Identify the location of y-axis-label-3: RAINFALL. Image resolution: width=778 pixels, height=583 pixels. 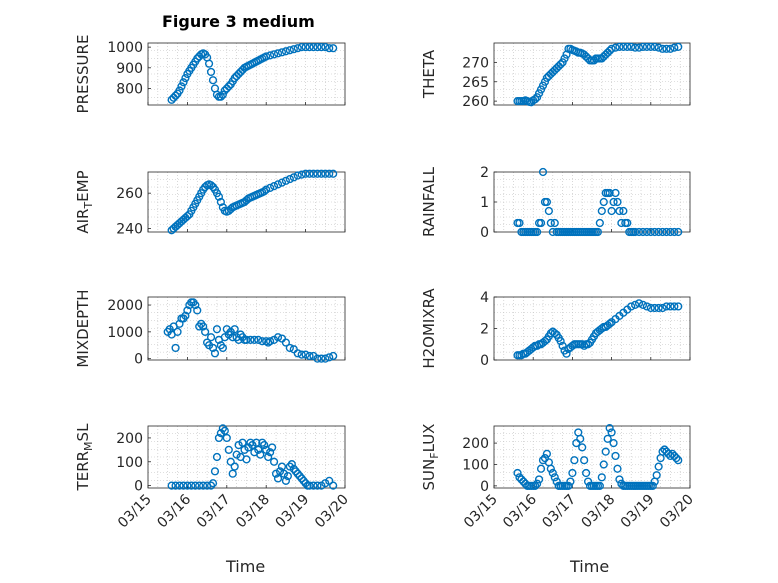
(429, 201).